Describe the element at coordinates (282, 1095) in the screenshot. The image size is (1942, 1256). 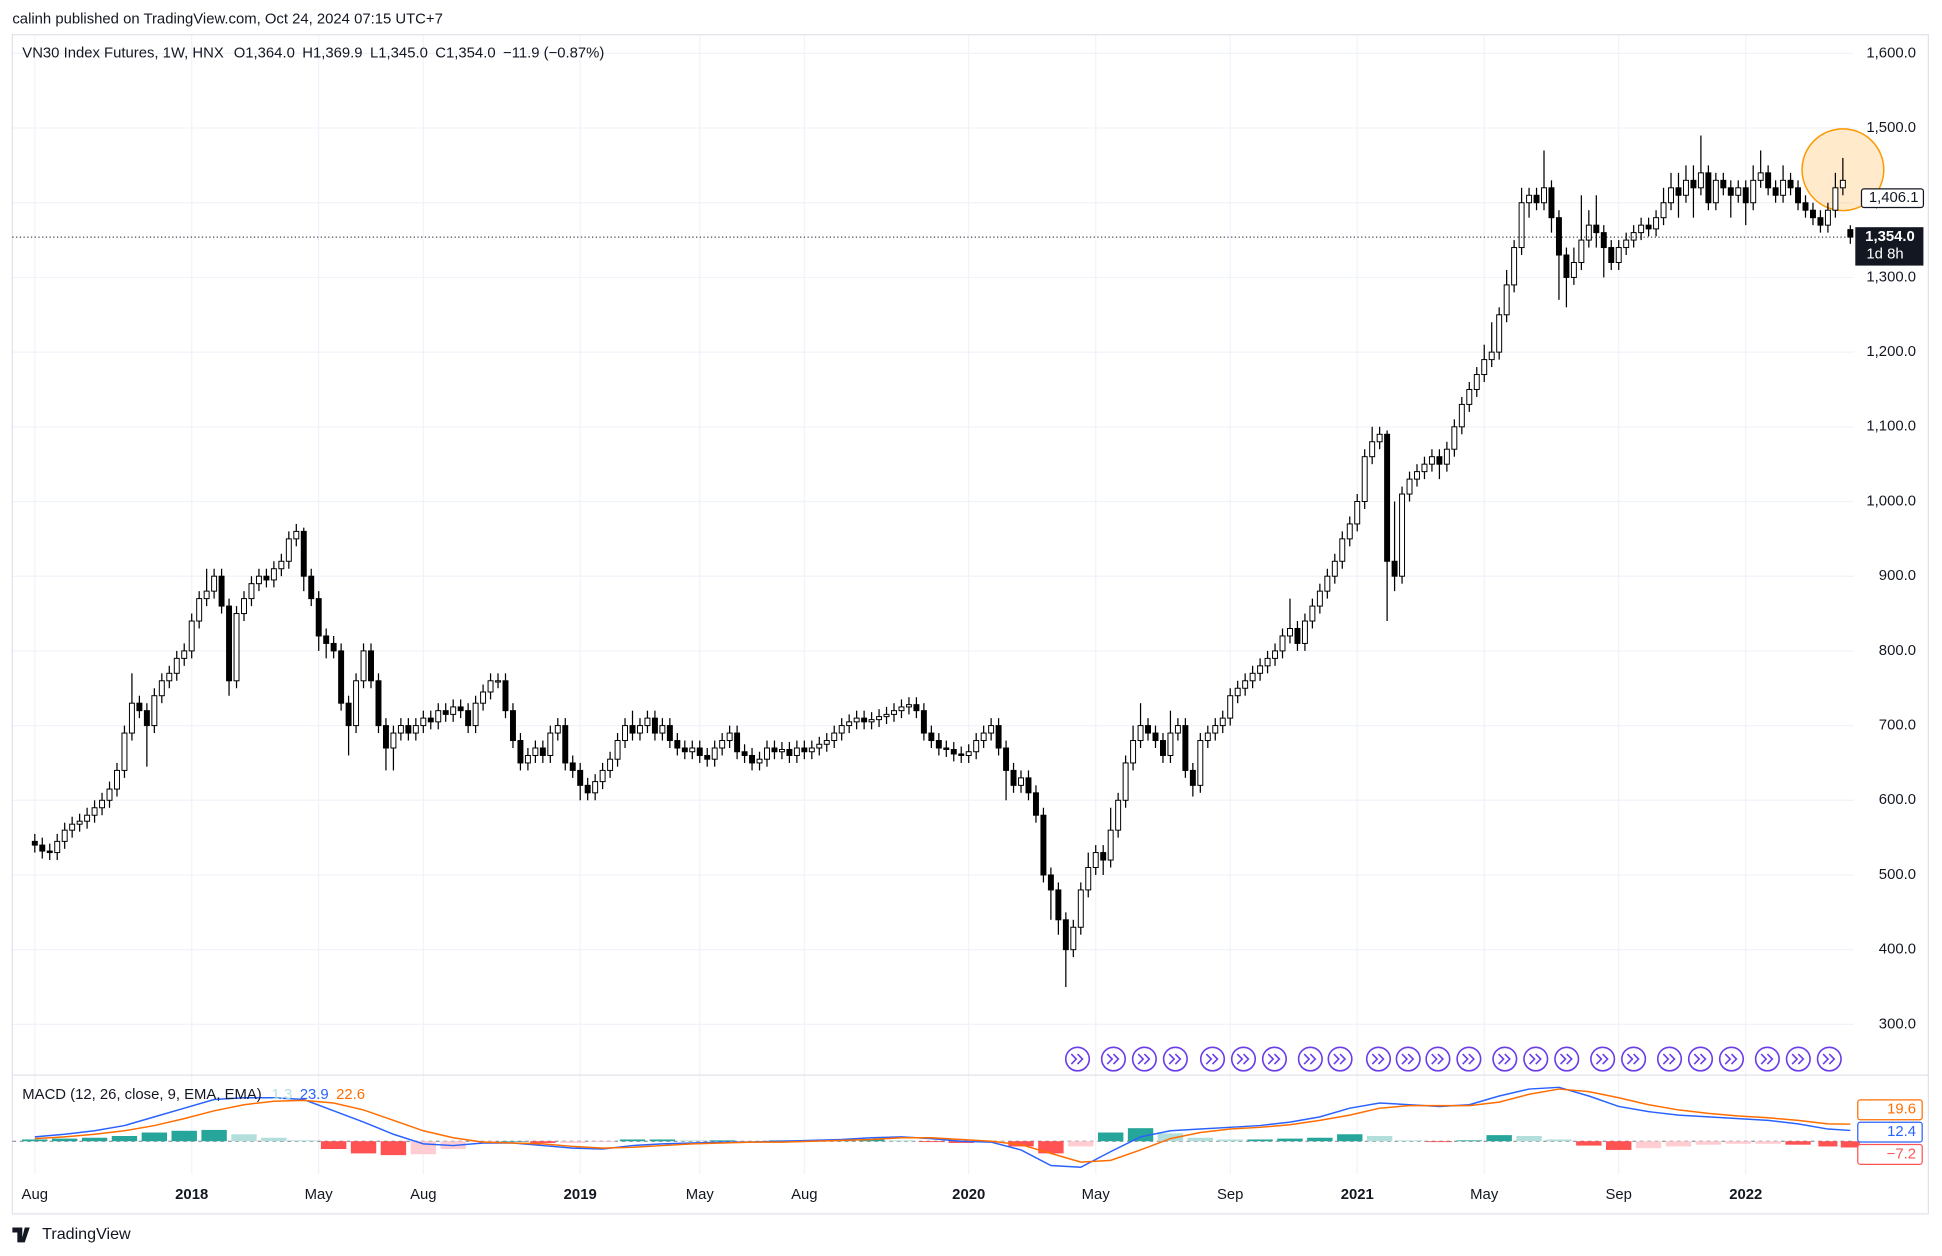
I see `macd-legend-value: 1.3` at that location.